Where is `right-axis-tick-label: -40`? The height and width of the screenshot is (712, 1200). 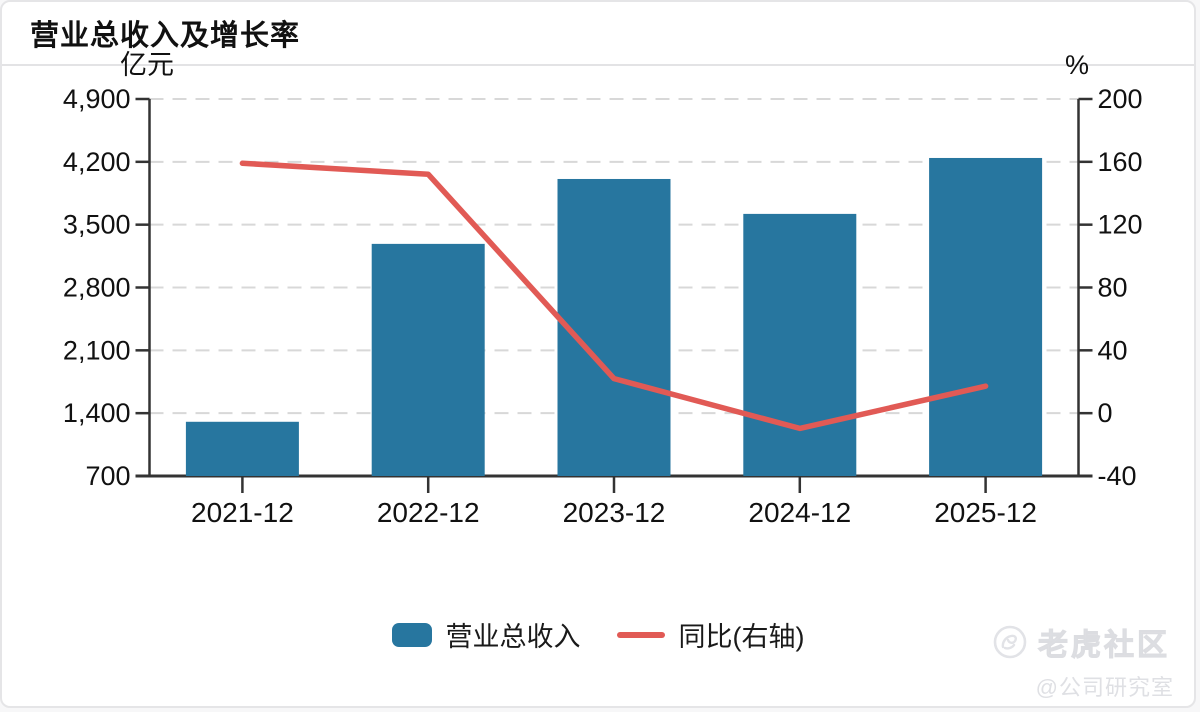 right-axis-tick-label: -40 is located at coordinates (1117, 476).